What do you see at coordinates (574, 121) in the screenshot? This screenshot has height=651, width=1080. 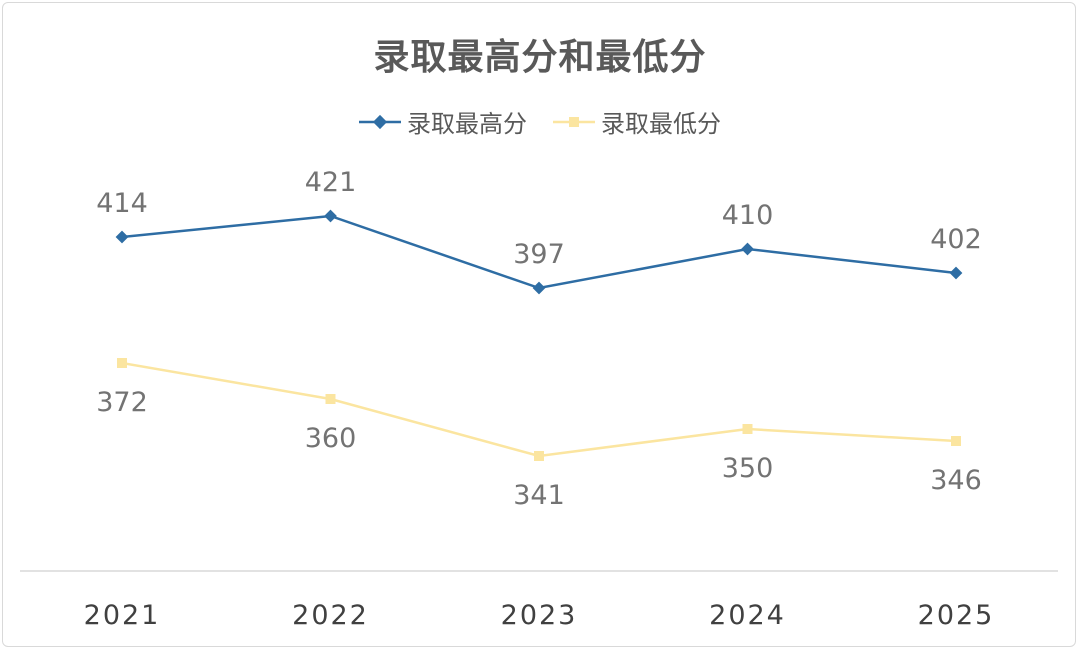 I see `legend-marker-min-icon` at bounding box center [574, 121].